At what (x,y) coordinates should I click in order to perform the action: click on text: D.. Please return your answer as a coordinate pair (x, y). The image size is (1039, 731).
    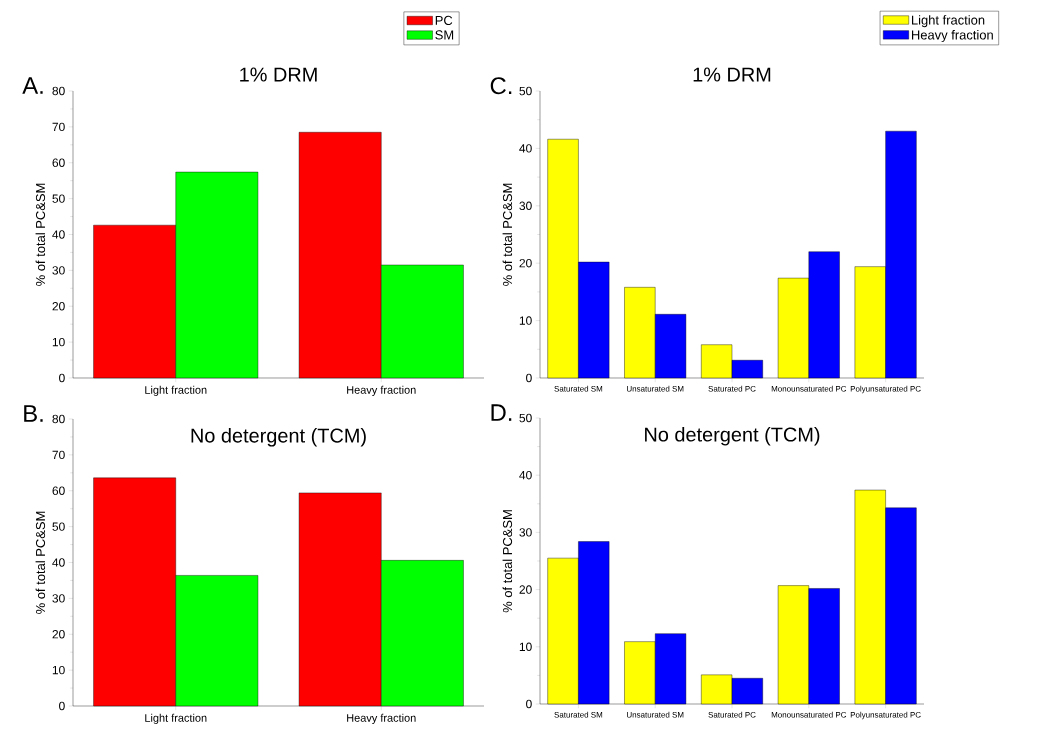
    Looking at the image, I should click on (501, 412).